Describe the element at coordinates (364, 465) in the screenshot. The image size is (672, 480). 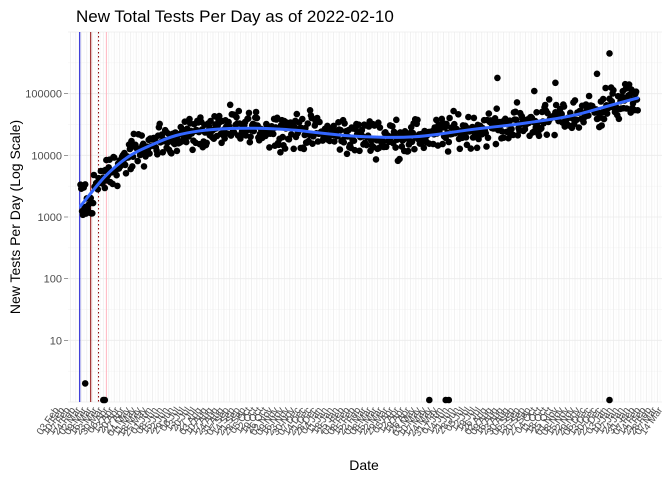
I see `x-axis-title: Date` at that location.